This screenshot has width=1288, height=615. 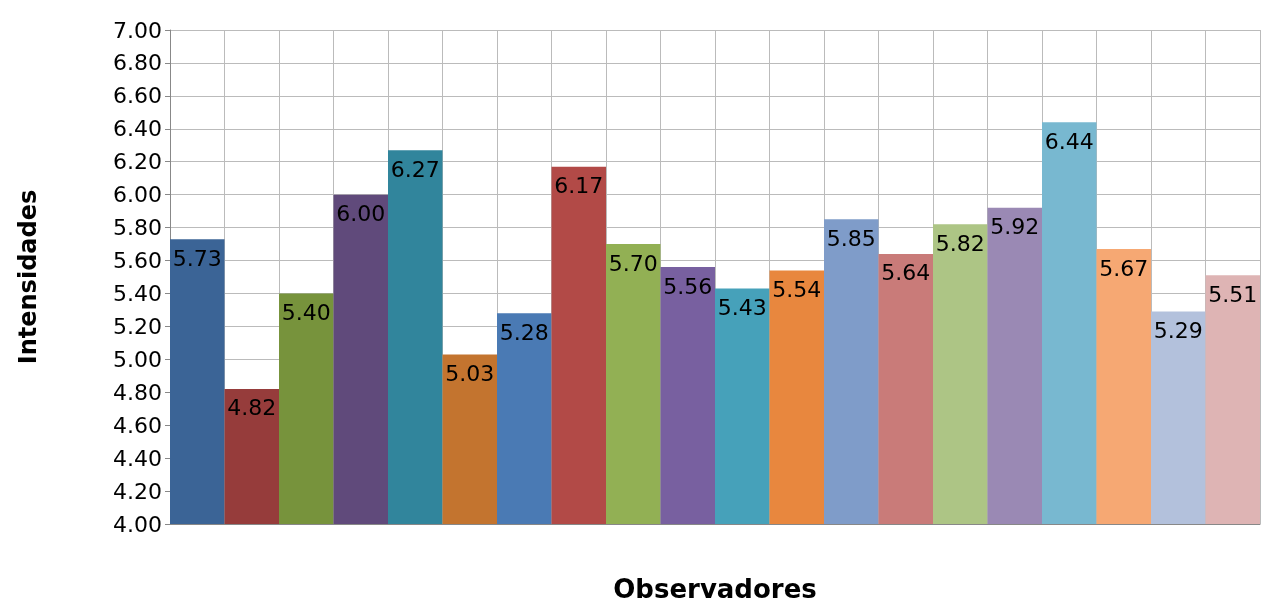 I want to click on data-label: 5.67, so click(x=1124, y=268).